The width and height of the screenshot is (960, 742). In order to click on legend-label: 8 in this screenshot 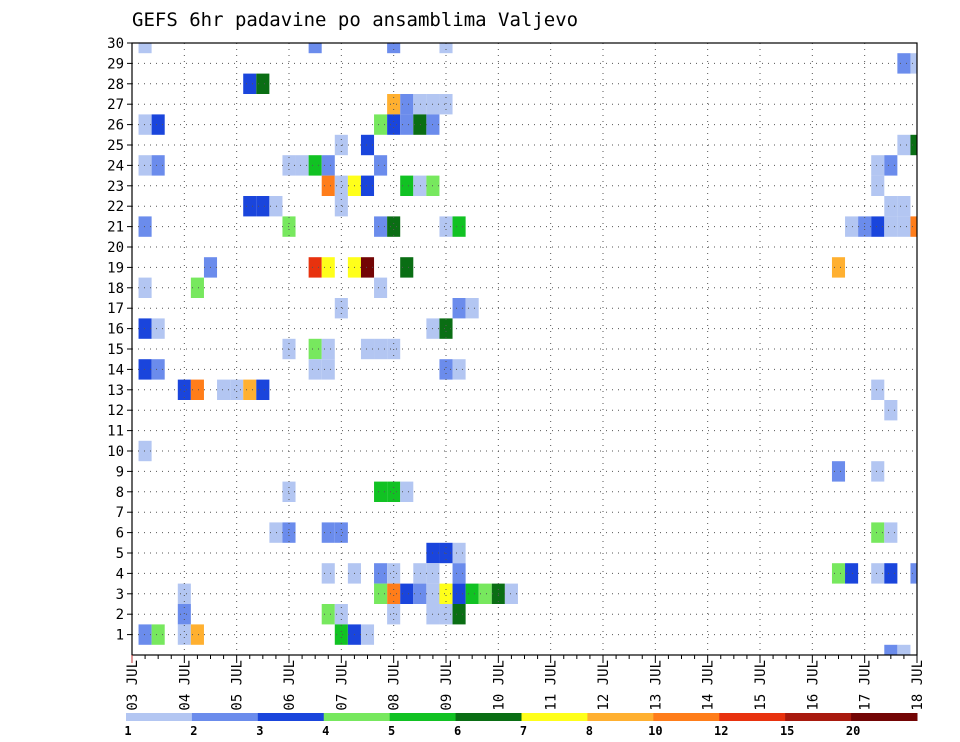, I will do `click(589, 731)`.